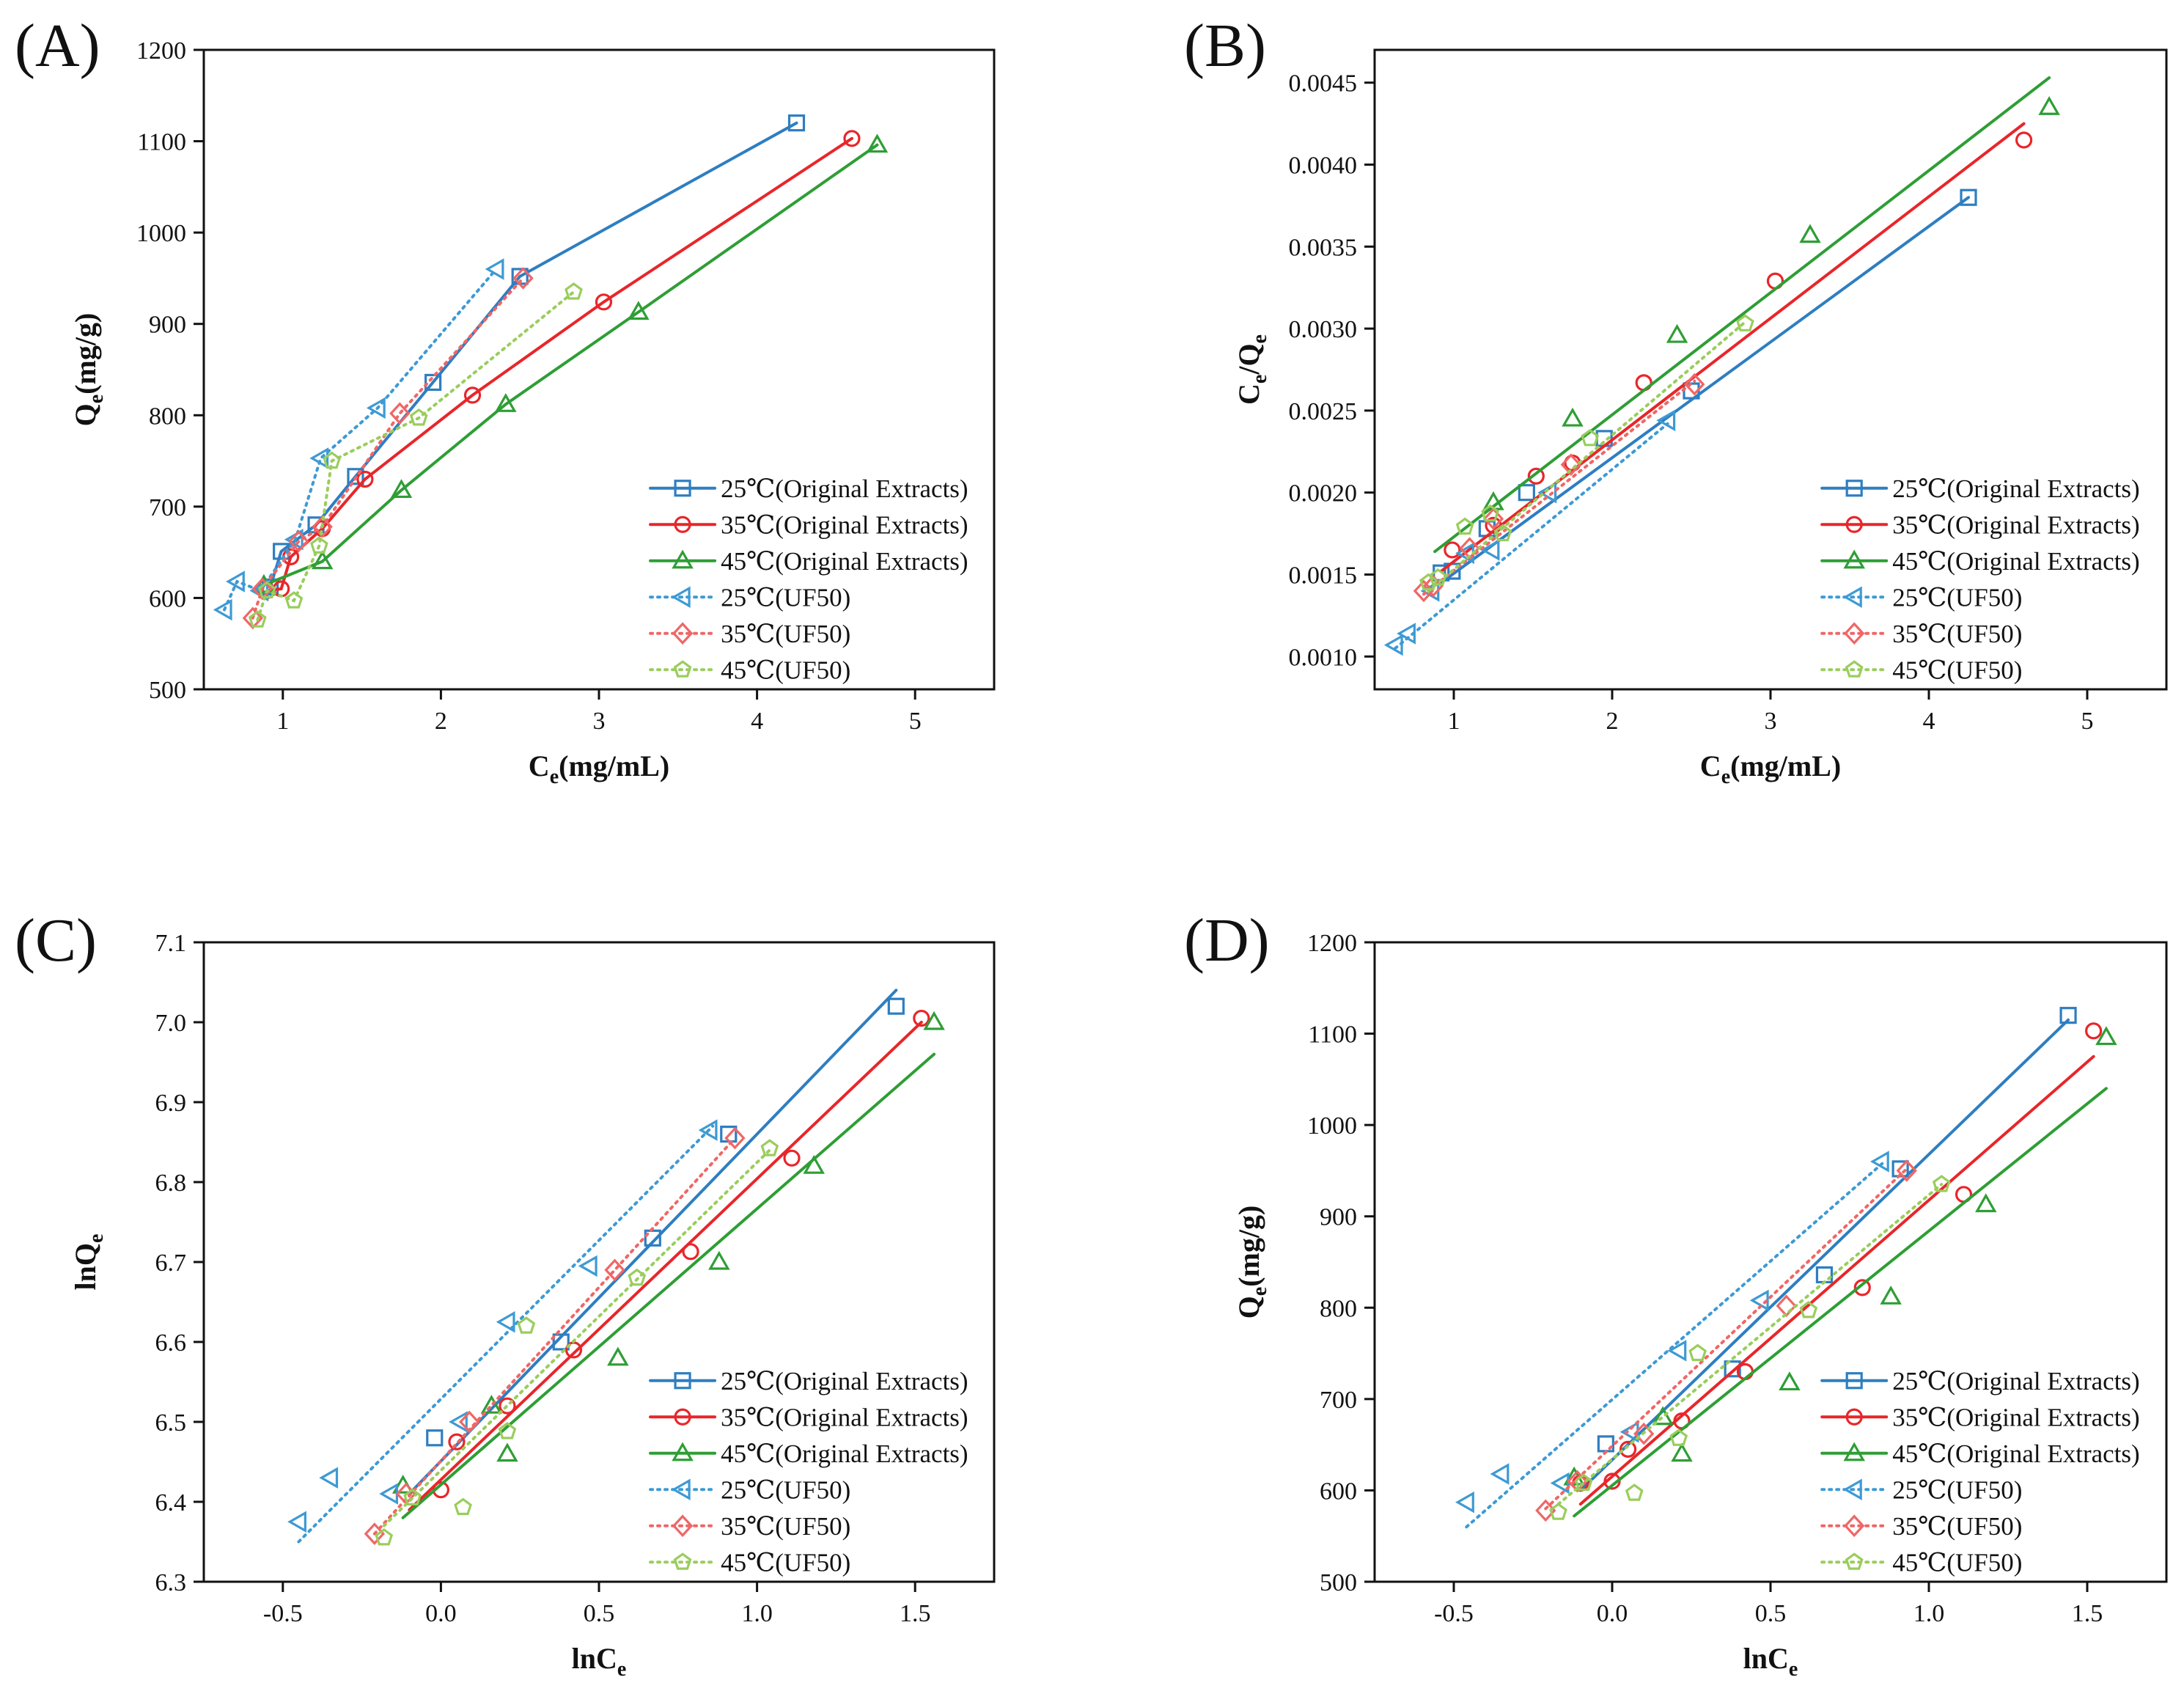  I want to click on y-tick-label: 6.7, so click(171, 1263).